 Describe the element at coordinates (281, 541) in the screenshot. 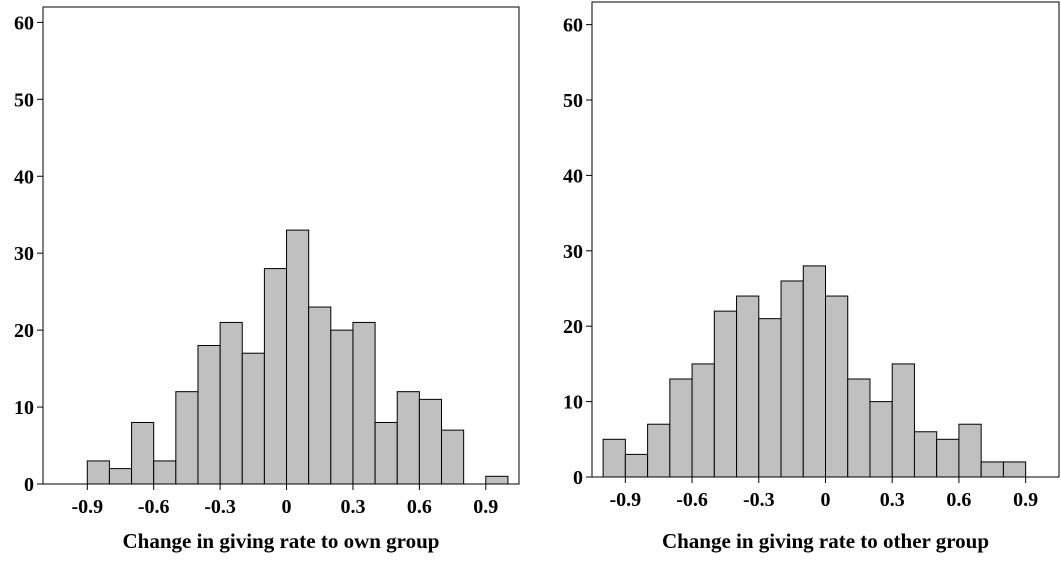

I see `x-axis-label: Change in giving rate to own group` at that location.